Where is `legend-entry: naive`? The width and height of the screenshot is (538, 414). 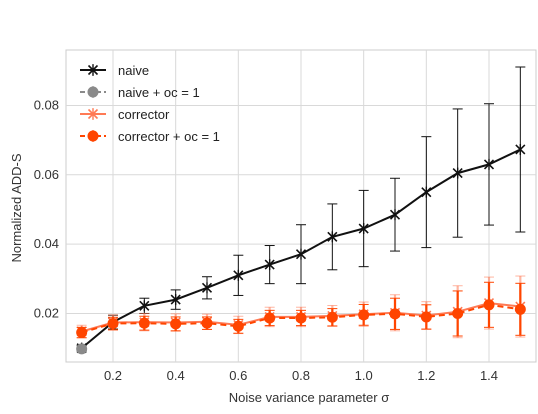 legend-entry: naive is located at coordinates (114, 70).